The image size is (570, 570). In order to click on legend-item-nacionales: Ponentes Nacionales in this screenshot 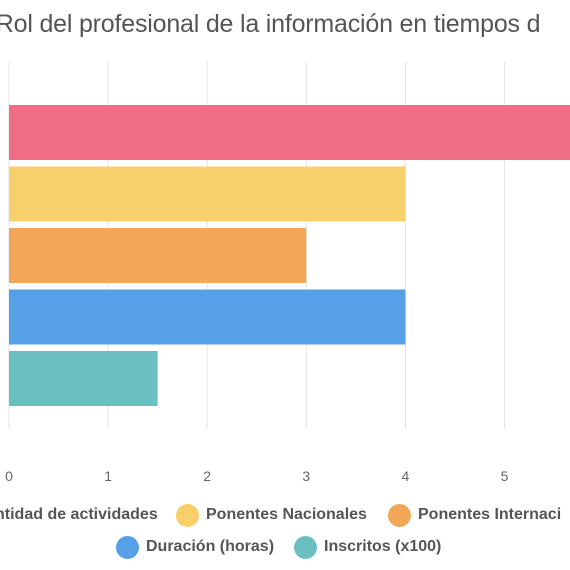, I will do `click(271, 515)`.